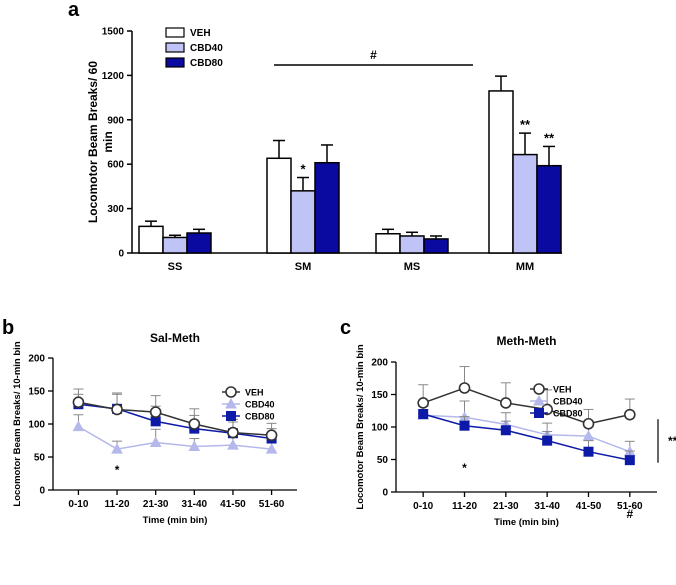 The image size is (676, 585). Describe the element at coordinates (464, 506) in the screenshot. I see `c-x-tick-label-11-20: 11-20` at that location.